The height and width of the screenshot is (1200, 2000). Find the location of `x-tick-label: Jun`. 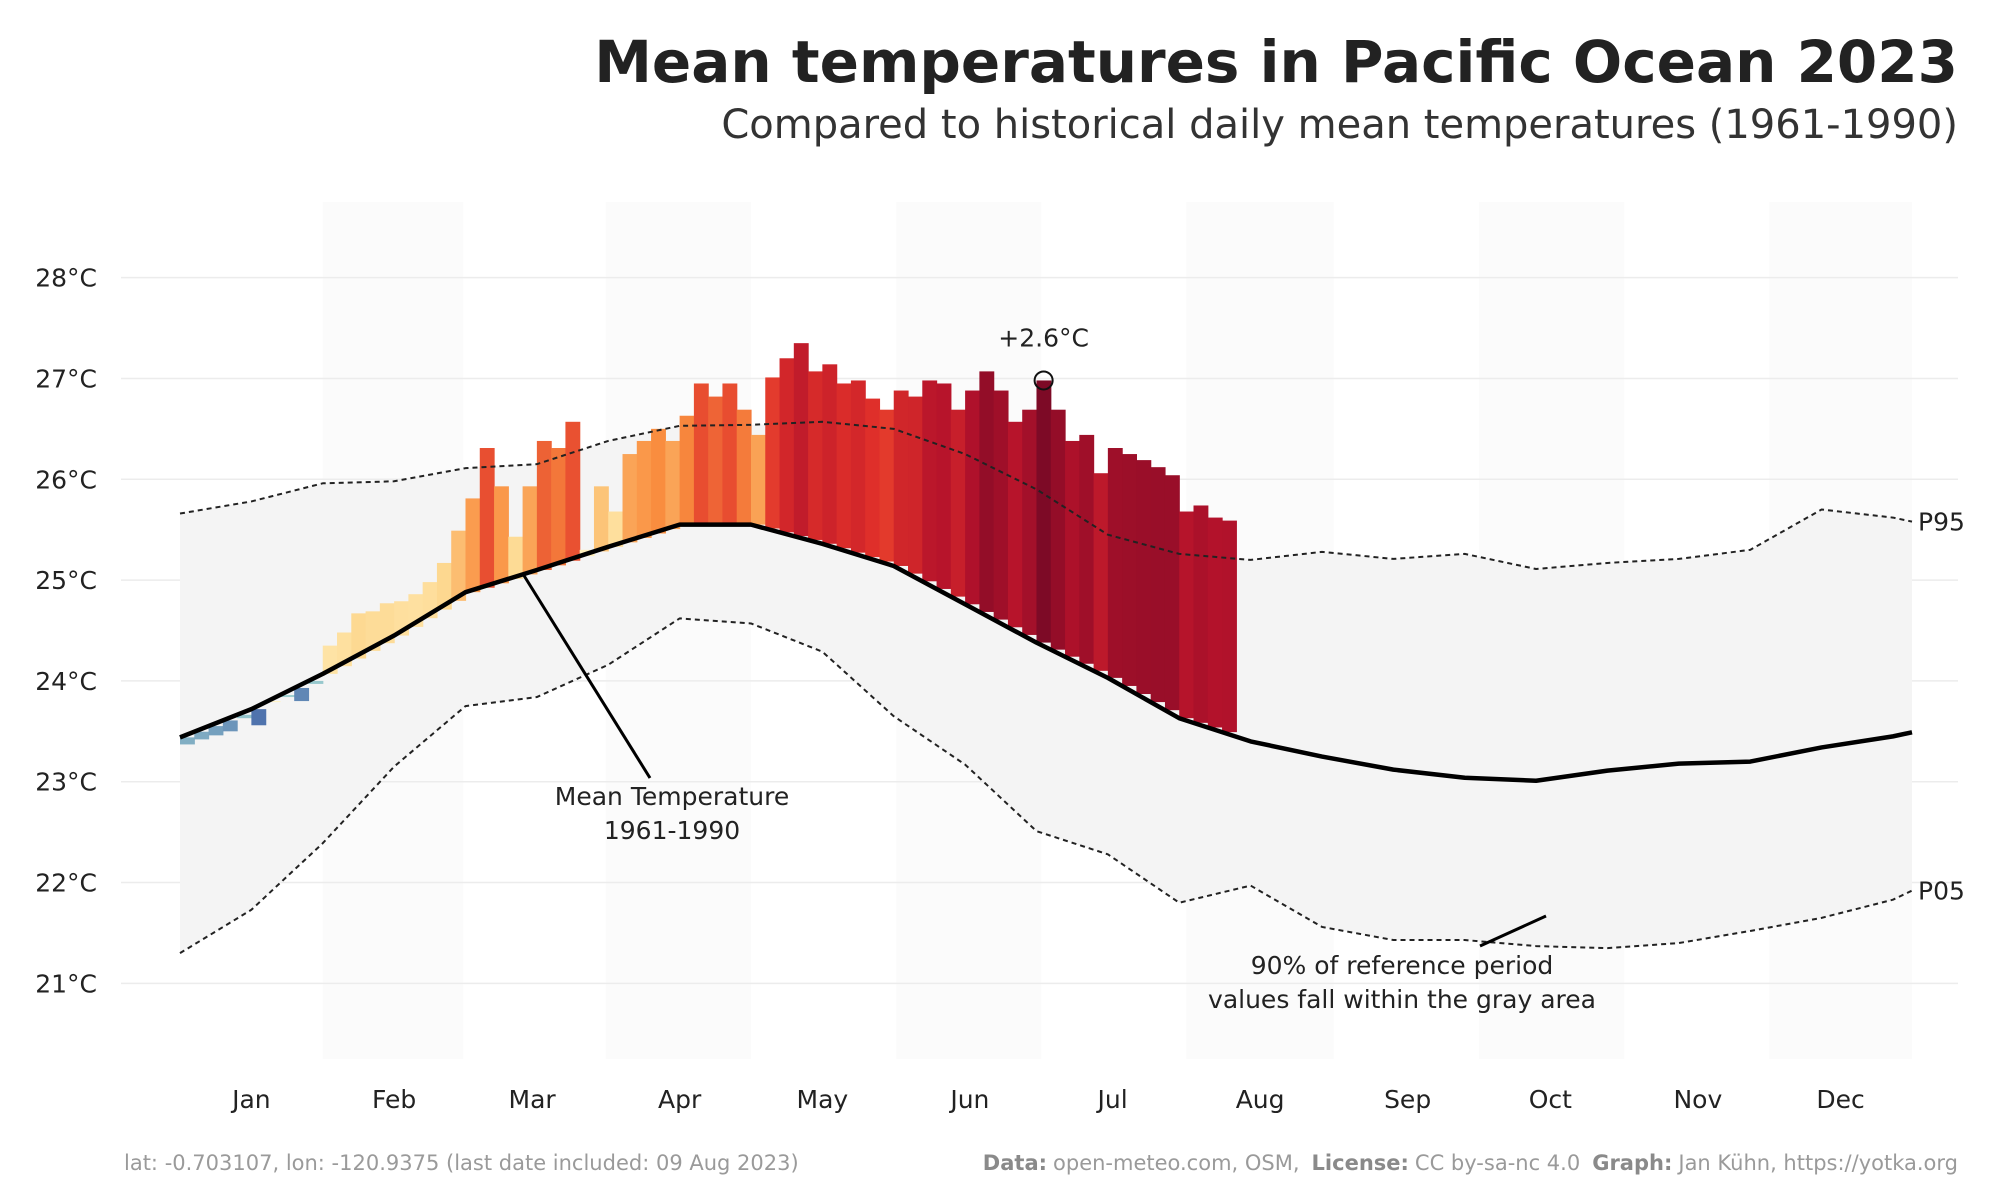

x-tick-label: Jun is located at coordinates (968, 1099).